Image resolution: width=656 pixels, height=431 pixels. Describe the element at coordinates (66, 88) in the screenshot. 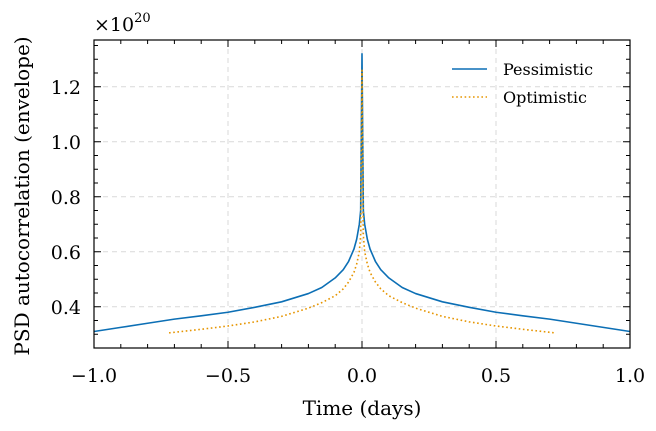

I see `y-tick-label: 1.2` at that location.